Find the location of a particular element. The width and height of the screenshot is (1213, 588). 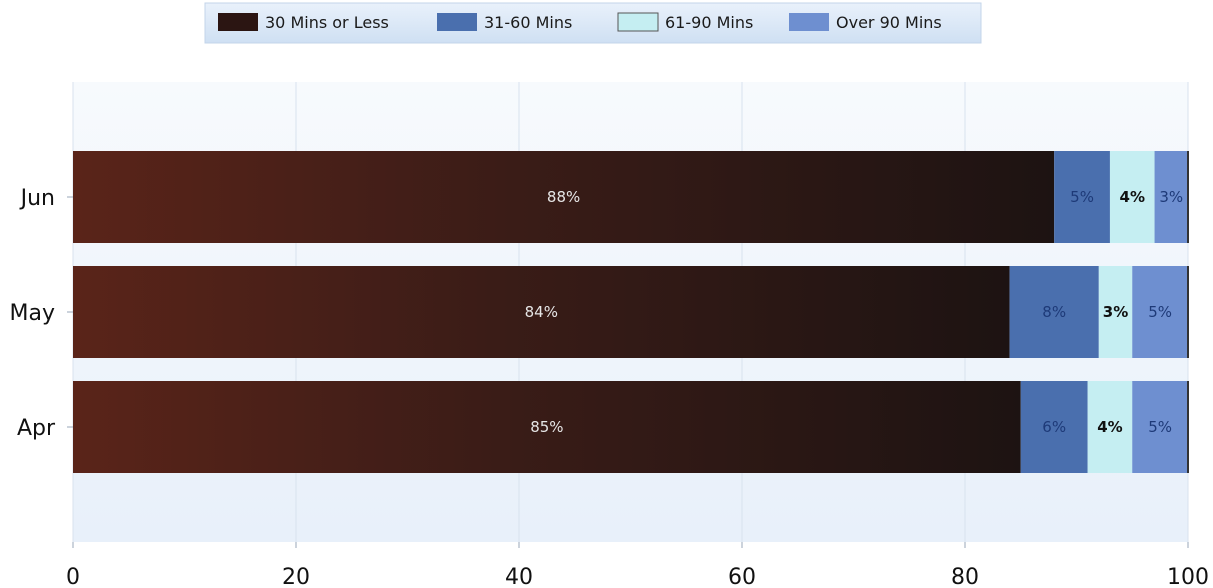

x-tick-label-80: 80 is located at coordinates (965, 576).